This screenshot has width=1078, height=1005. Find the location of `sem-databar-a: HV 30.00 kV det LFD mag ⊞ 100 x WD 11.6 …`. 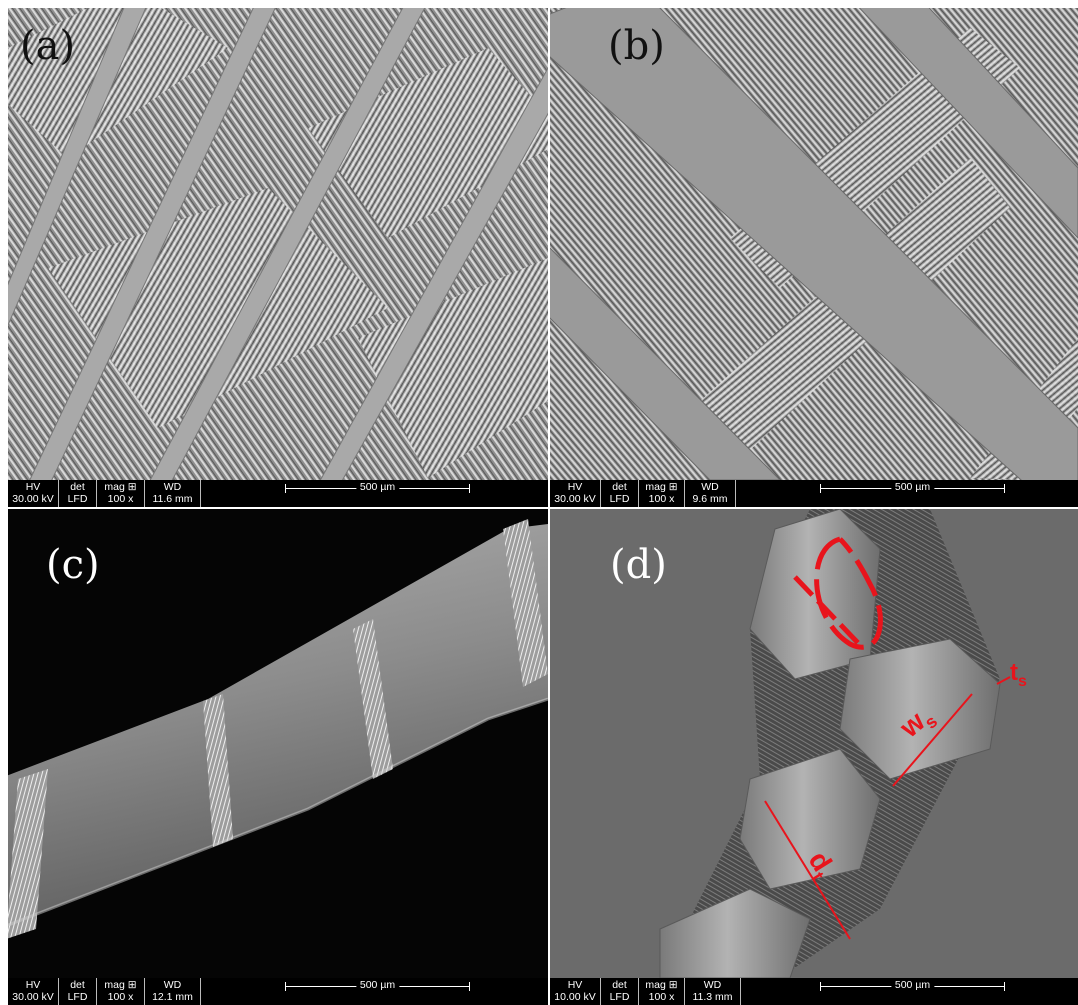

sem-databar-a: HV 30.00 kV det LFD mag ⊞ 100 x WD 11.6 … is located at coordinates (278, 493).